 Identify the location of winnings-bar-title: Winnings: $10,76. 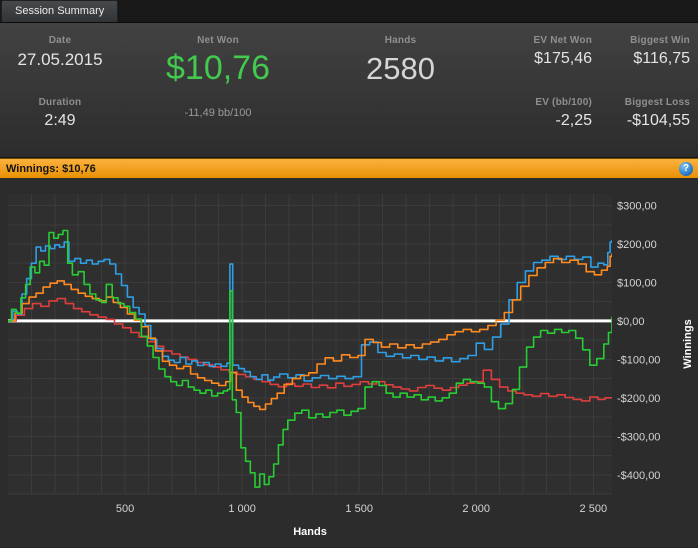
(51, 168).